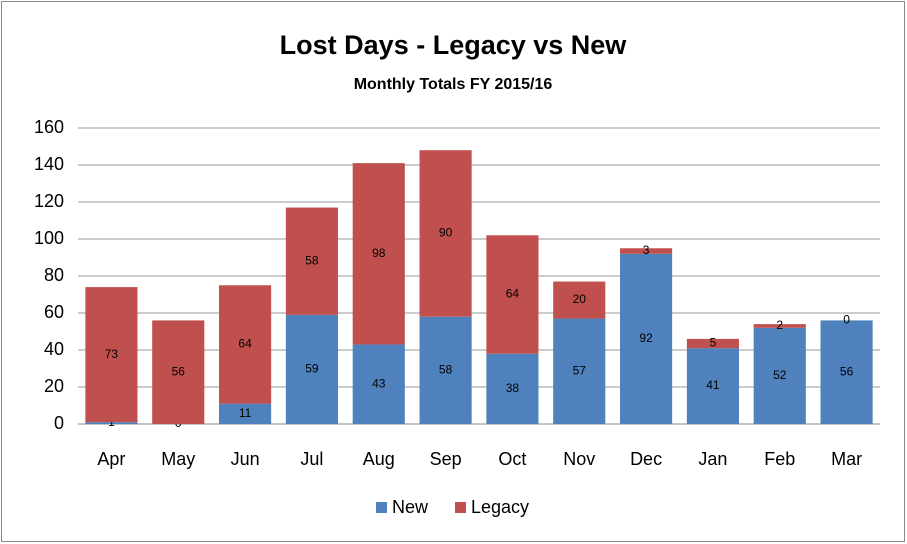  I want to click on y-tick-label: 40, so click(54, 349).